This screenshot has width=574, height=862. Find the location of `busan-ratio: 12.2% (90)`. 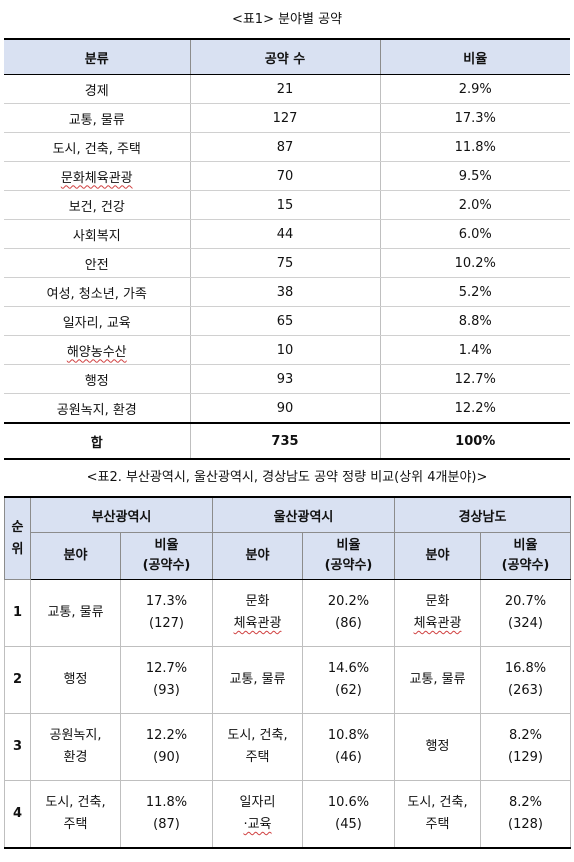

busan-ratio: 12.2% (90) is located at coordinates (166, 747).